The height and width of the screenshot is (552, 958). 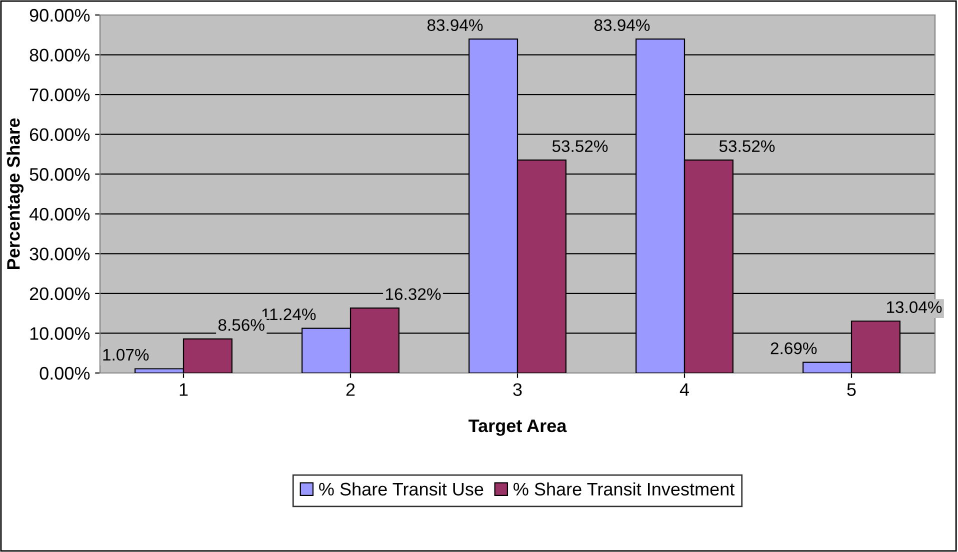 I want to click on x-tick-label: 5, so click(x=851, y=389).